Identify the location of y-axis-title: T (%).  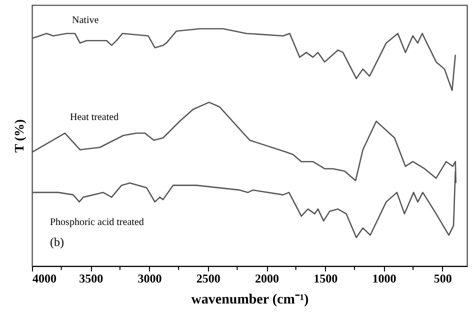
(19, 136).